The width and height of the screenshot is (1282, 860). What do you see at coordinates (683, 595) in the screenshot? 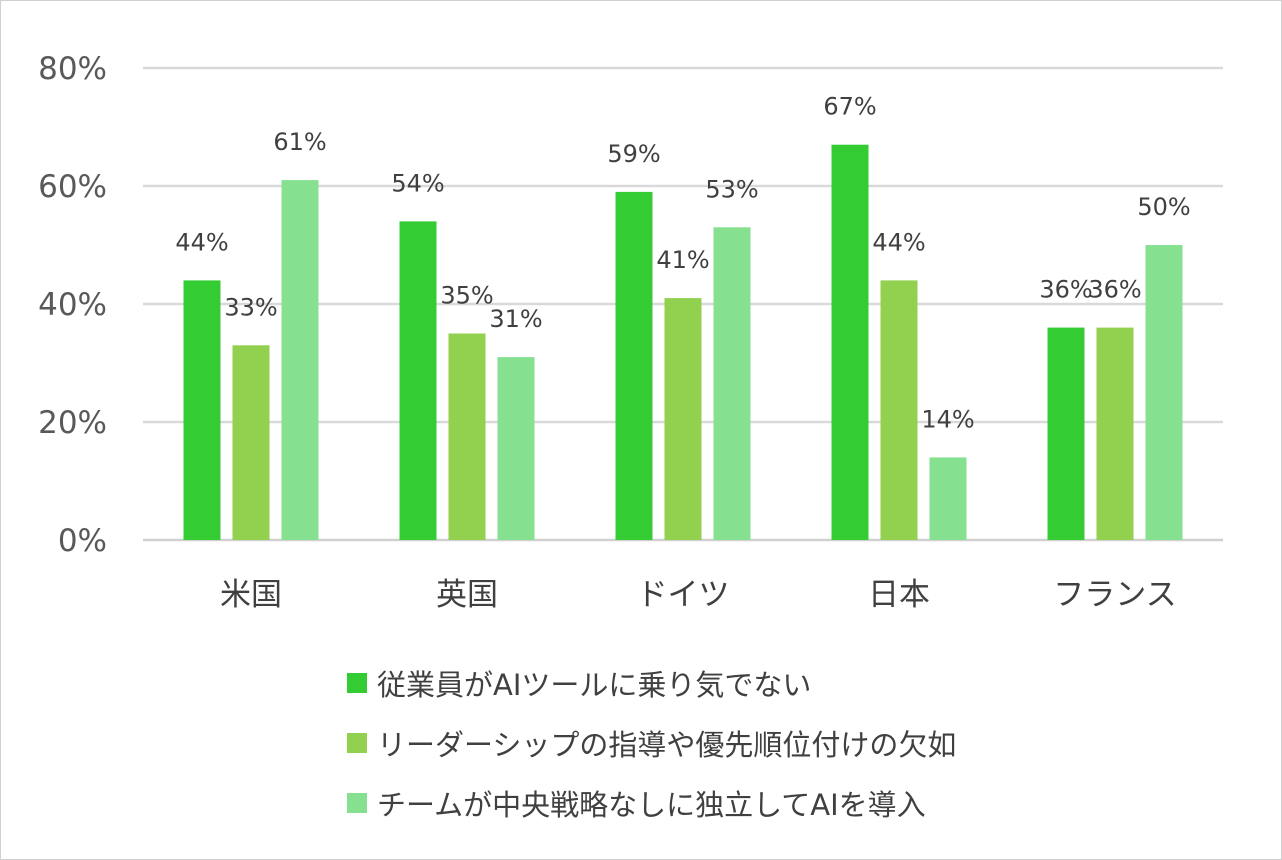
I see `category-label: ドイツ` at bounding box center [683, 595].